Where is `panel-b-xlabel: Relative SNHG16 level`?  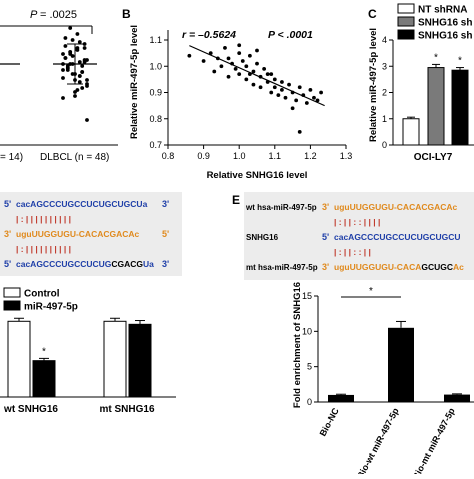 panel-b-xlabel: Relative SNHG16 level is located at coordinates (257, 175).